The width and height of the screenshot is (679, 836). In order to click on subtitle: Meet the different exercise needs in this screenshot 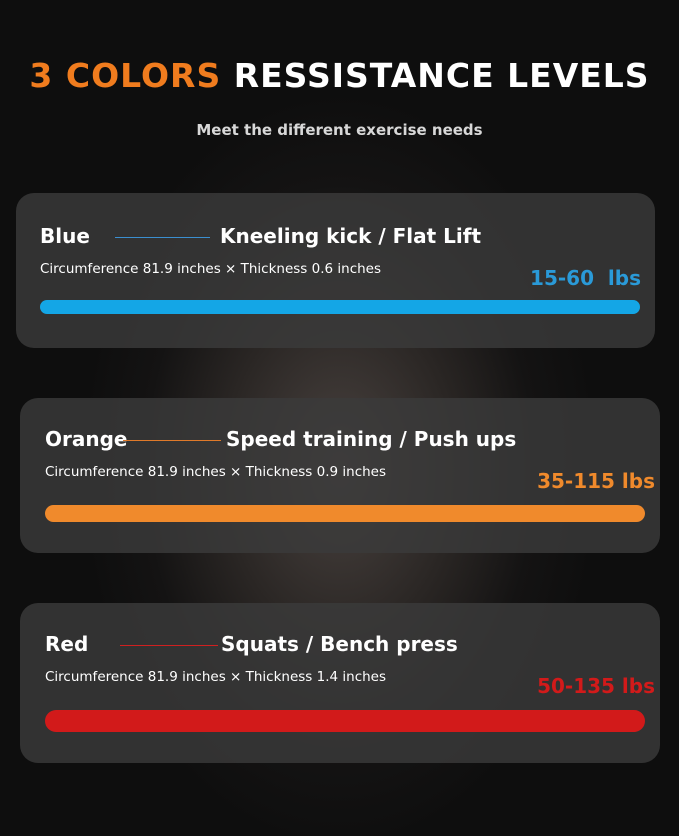, I will do `click(339, 130)`.